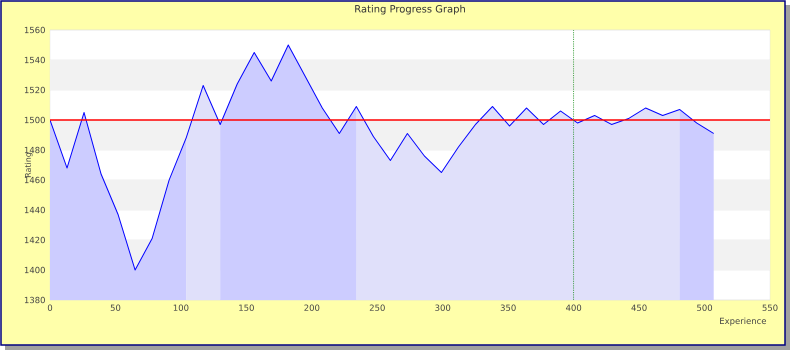 This screenshot has height=350, width=790. I want to click on x-tick-label: 0, so click(50, 307).